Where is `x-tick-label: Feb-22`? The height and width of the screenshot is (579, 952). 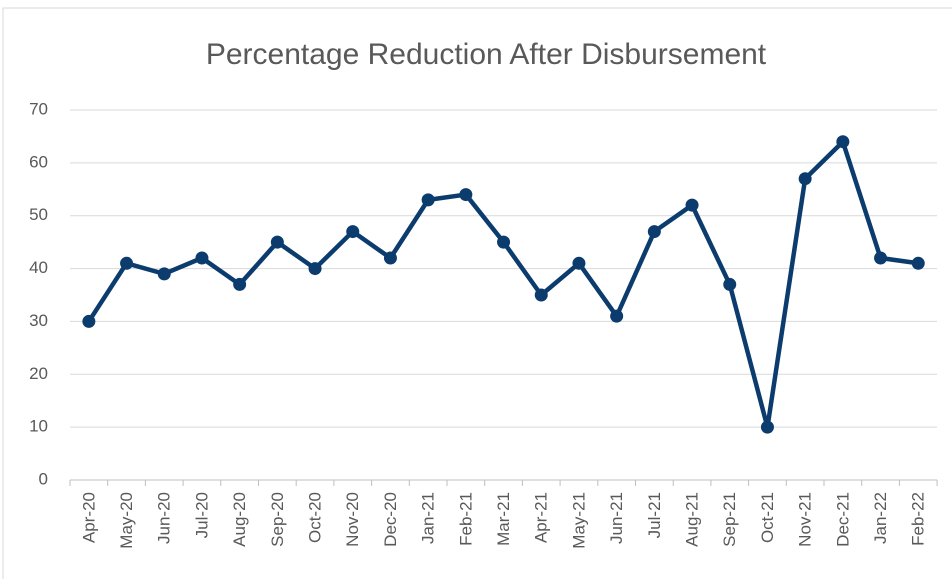
x-tick-label: Feb-22 is located at coordinates (918, 519).